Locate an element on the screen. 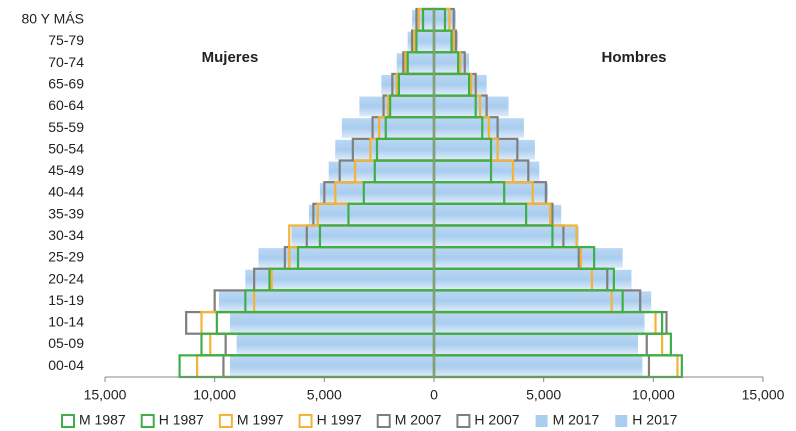 This screenshot has width=796, height=431. legend-label: H 1987 is located at coordinates (181, 420).